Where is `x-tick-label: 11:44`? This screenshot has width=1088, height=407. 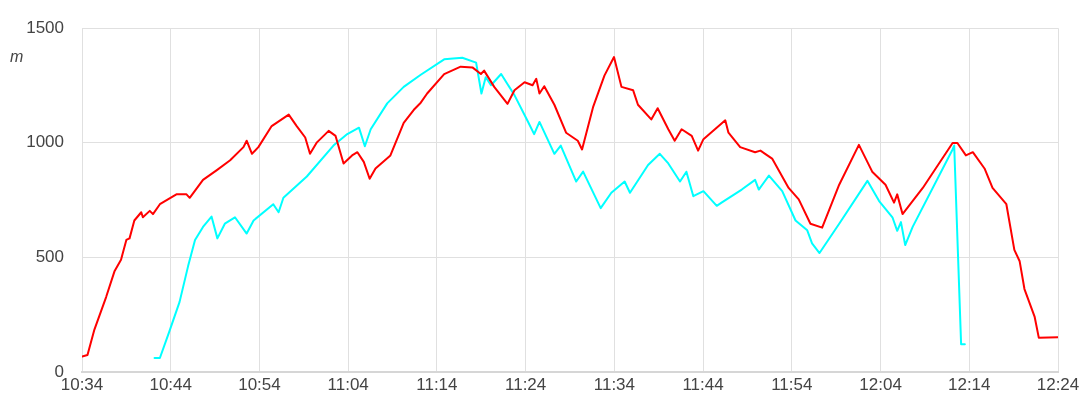 x-tick-label: 11:44 is located at coordinates (703, 384).